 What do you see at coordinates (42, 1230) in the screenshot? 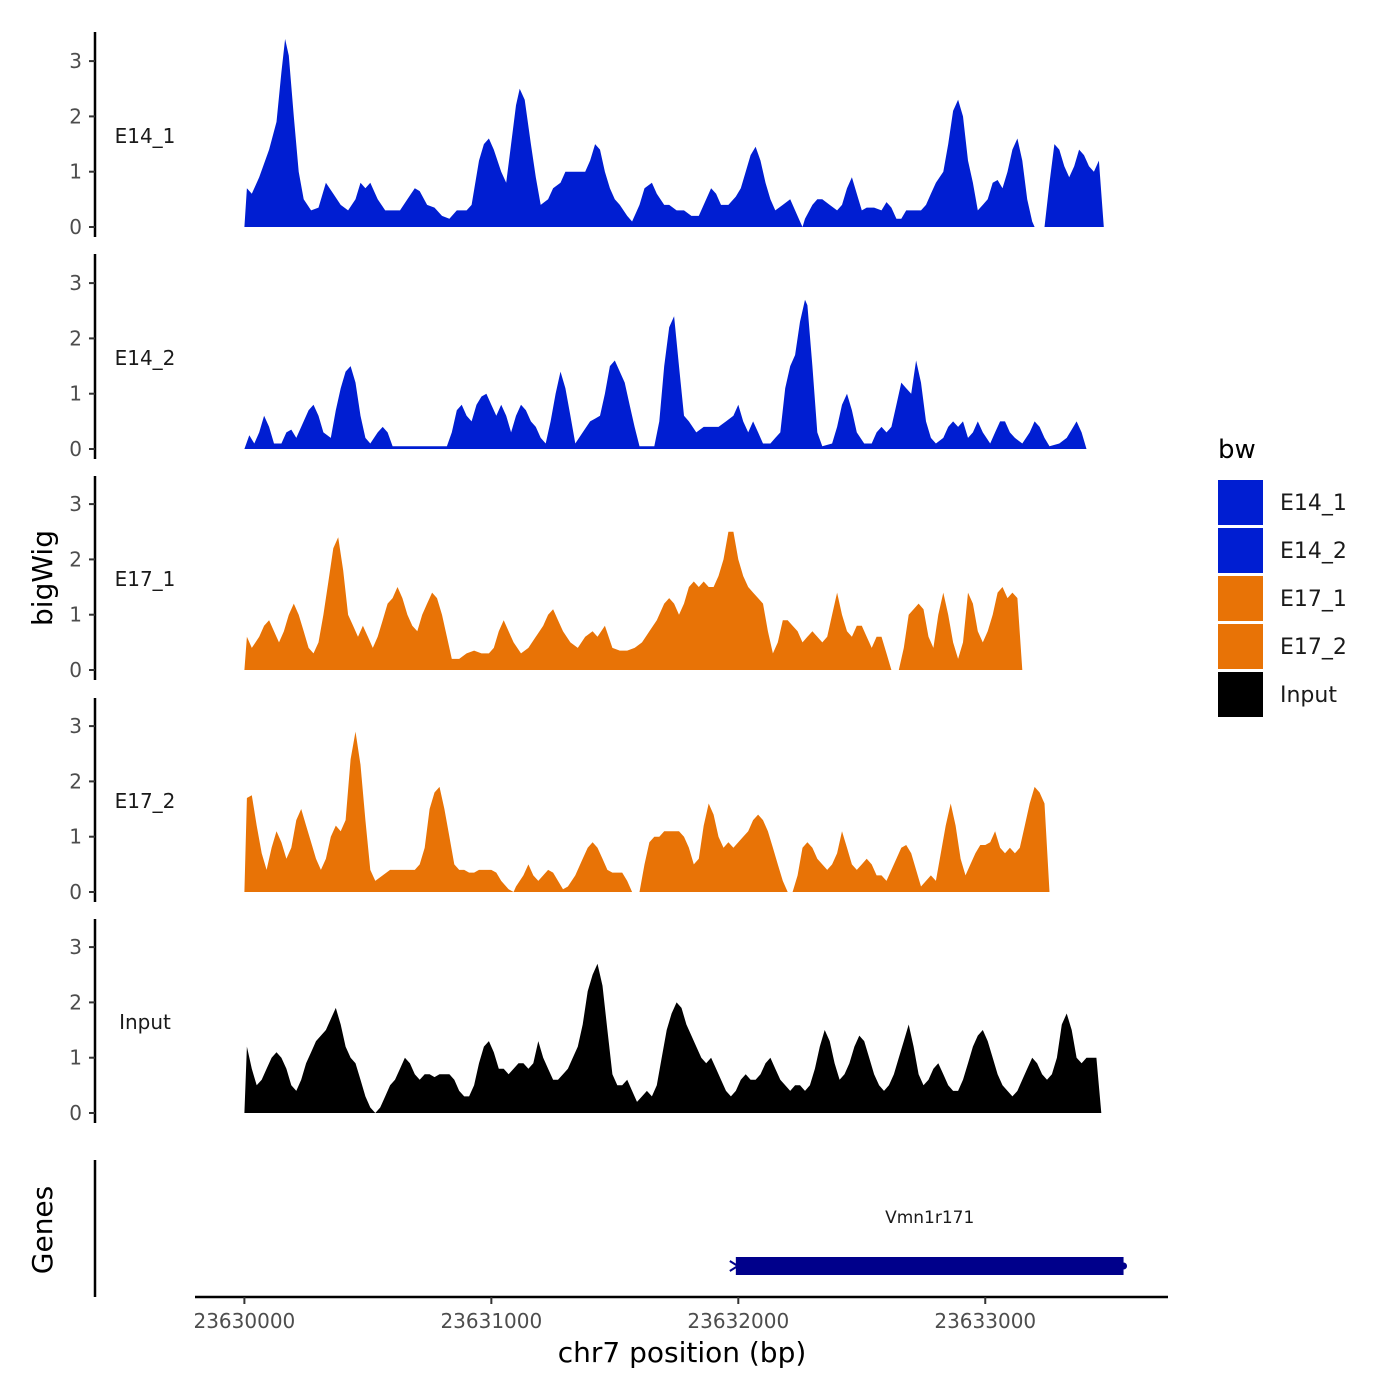
I see `genes-axis-title: Genes` at bounding box center [42, 1230].